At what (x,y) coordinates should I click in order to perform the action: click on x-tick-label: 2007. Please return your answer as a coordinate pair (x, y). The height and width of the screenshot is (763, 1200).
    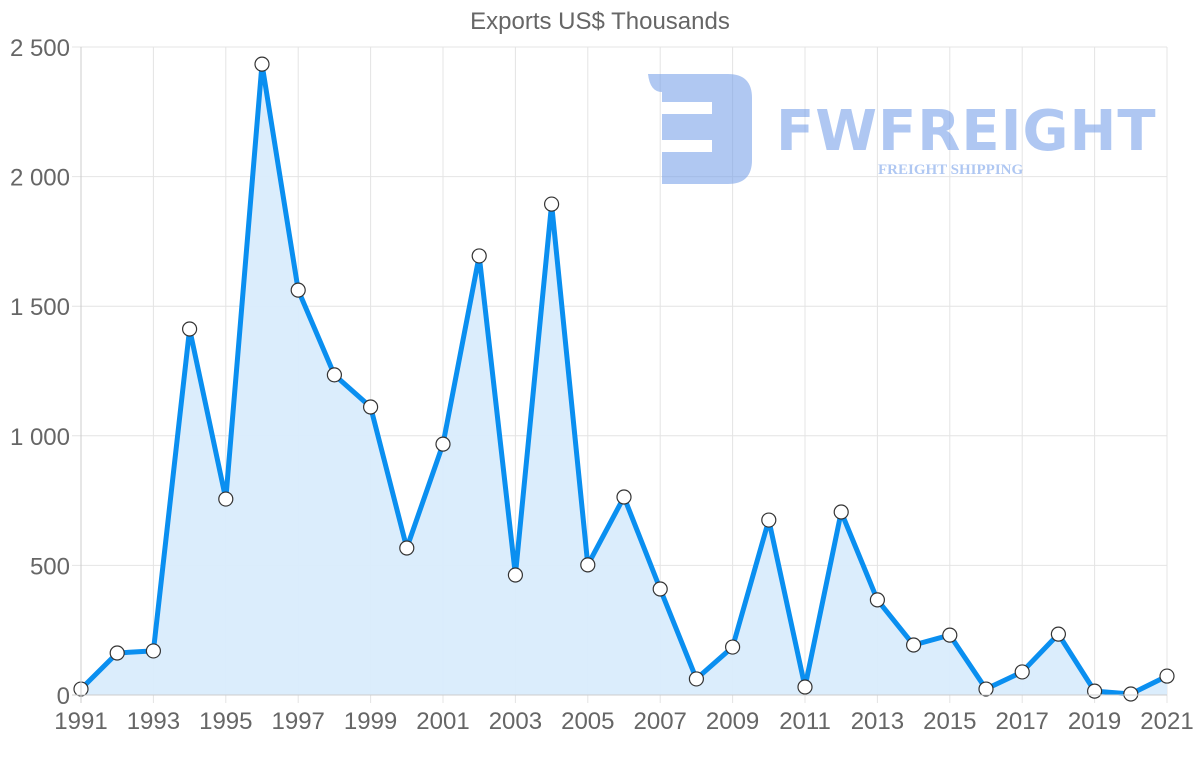
    Looking at the image, I should click on (660, 721).